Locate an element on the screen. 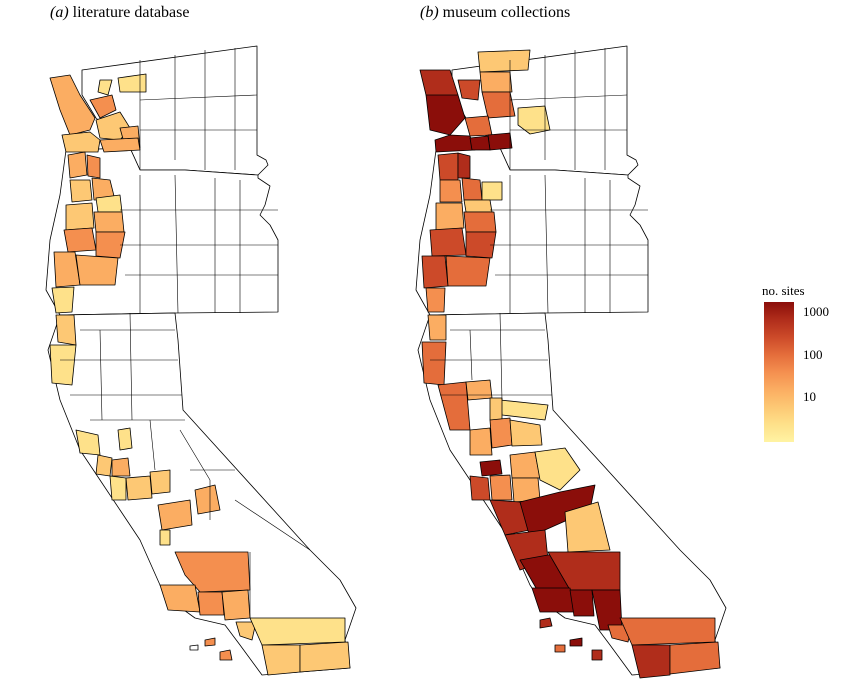 This screenshot has height=693, width=861. map-b-islands is located at coordinates (571, 639).